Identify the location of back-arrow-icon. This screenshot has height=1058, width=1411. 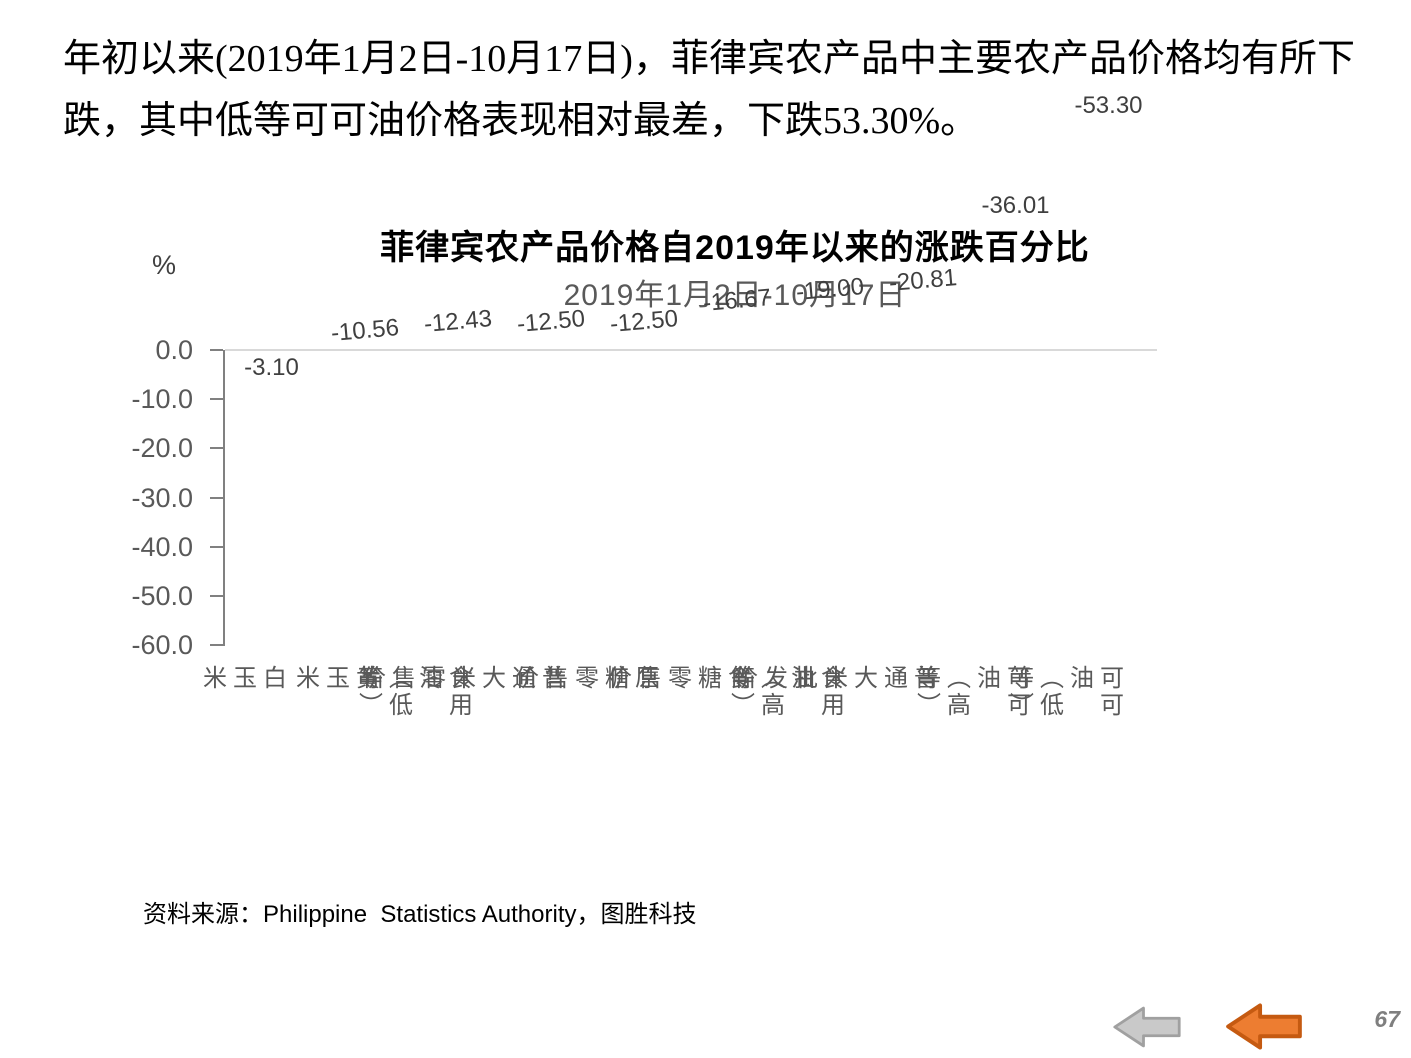
(1147, 1027).